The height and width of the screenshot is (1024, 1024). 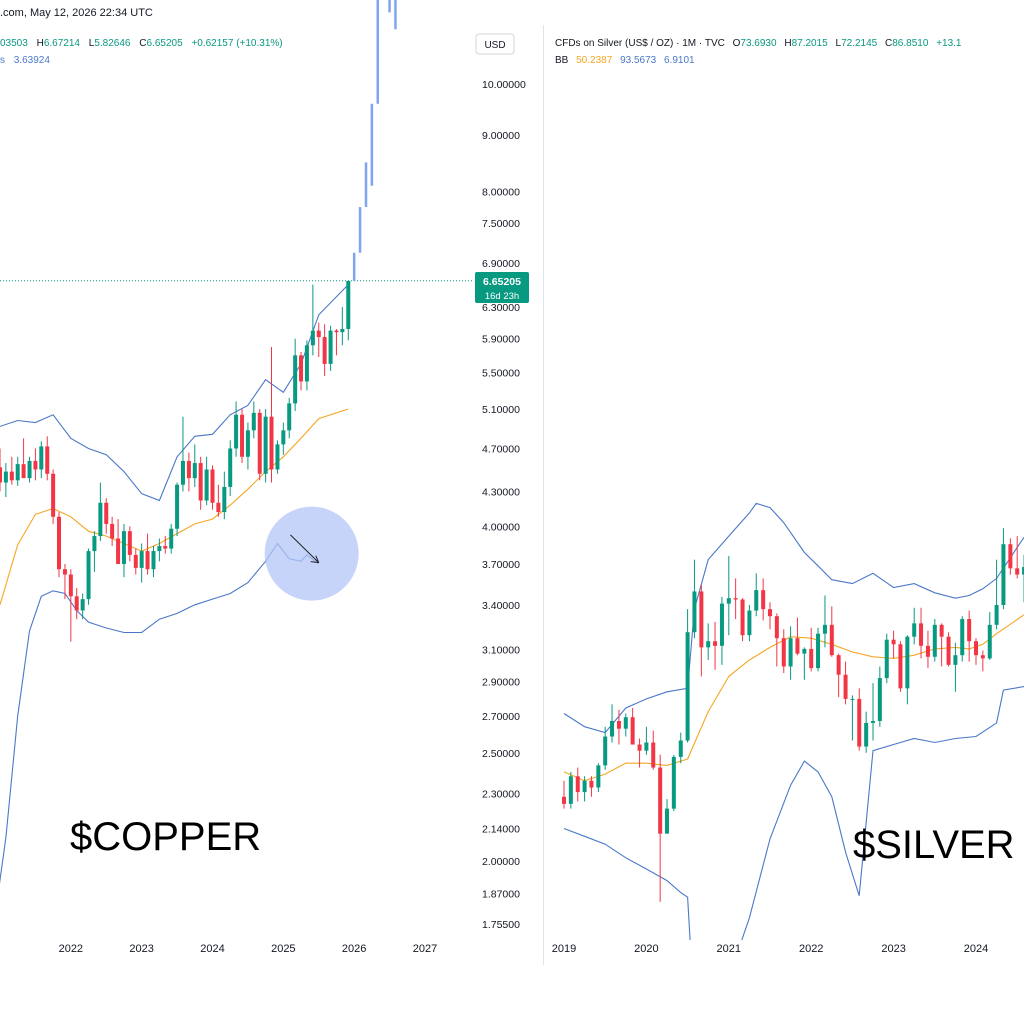 What do you see at coordinates (31, 60) in the screenshot?
I see `copper-bb-value: 3.63924` at bounding box center [31, 60].